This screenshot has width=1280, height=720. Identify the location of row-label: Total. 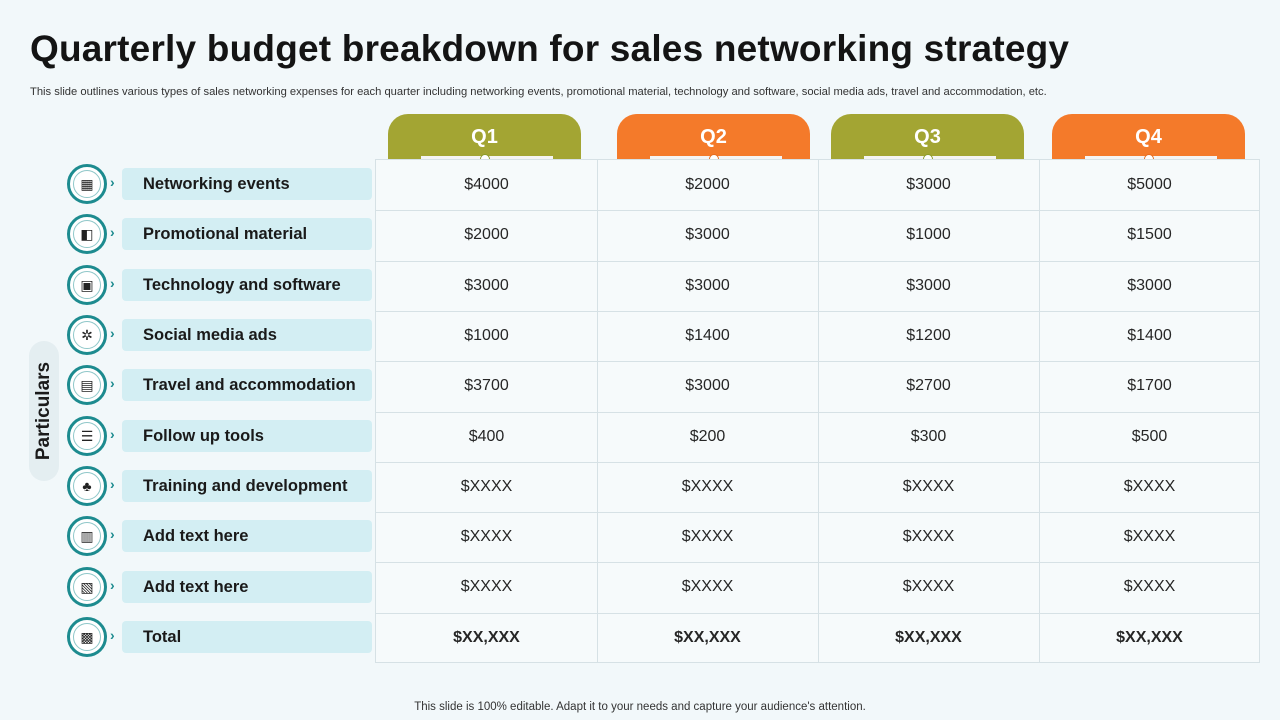
(247, 637).